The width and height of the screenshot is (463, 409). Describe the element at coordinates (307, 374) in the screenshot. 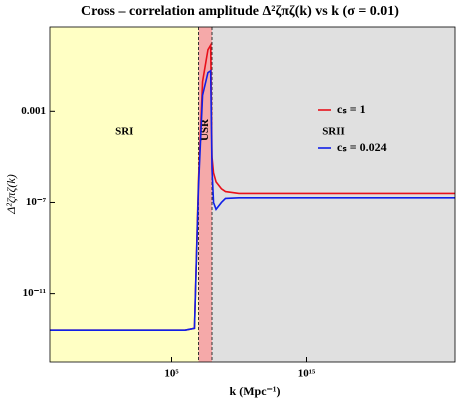

I see `x-tick-label: 10¹⁵` at that location.